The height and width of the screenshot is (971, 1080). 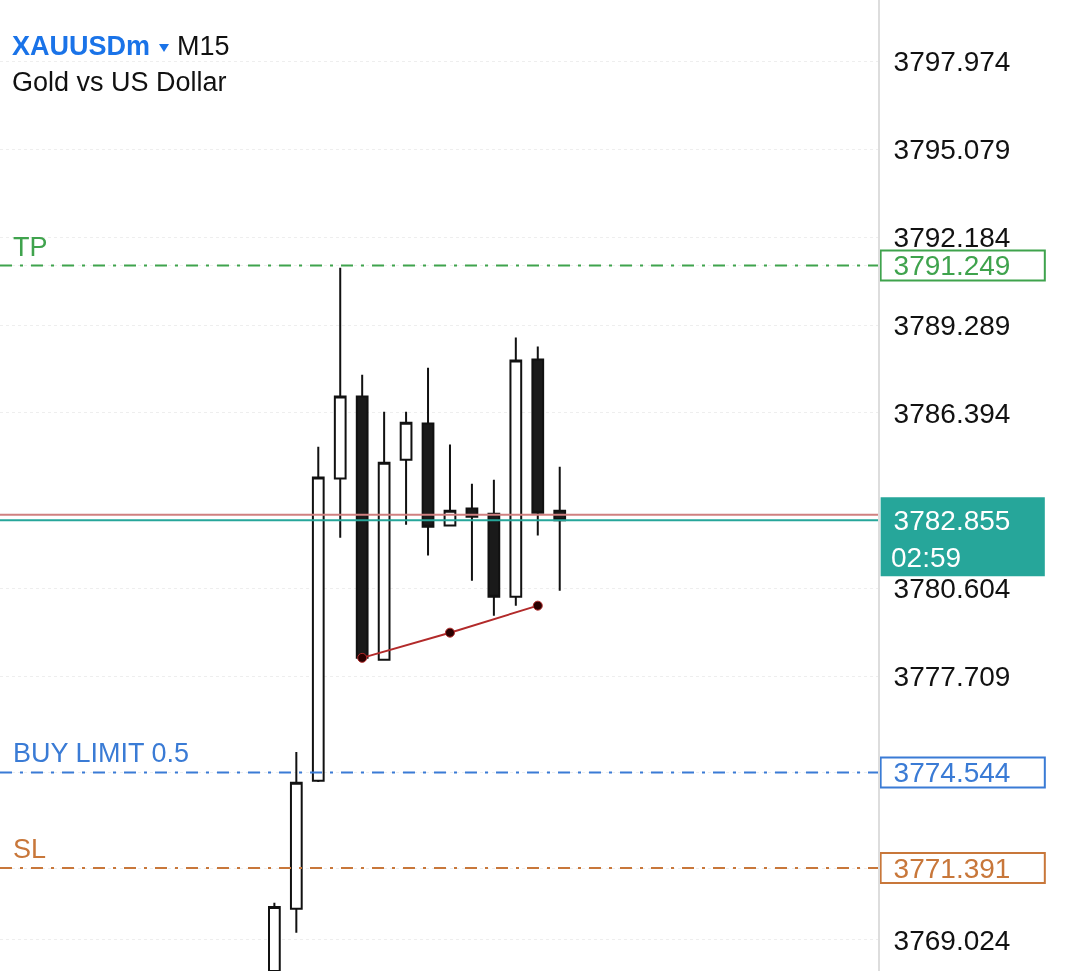 What do you see at coordinates (952, 150) in the screenshot?
I see `y-tick-label: 3795.079` at bounding box center [952, 150].